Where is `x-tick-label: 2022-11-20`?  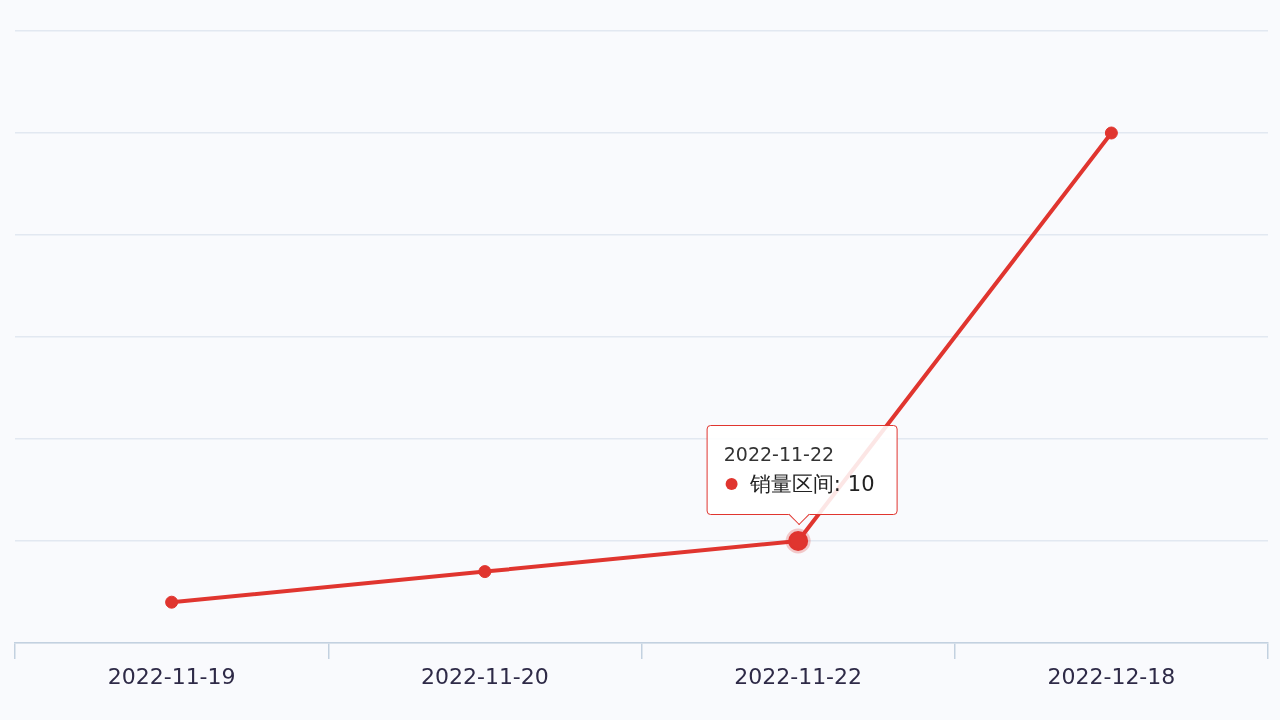 x-tick-label: 2022-11-20 is located at coordinates (484, 676).